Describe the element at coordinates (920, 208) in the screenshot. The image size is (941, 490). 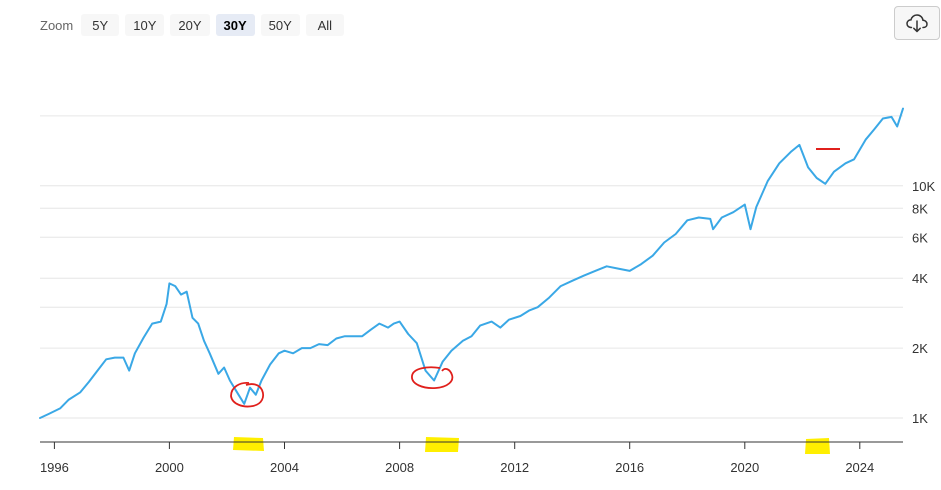
I see `y-tick-label-8K: 8K` at that location.